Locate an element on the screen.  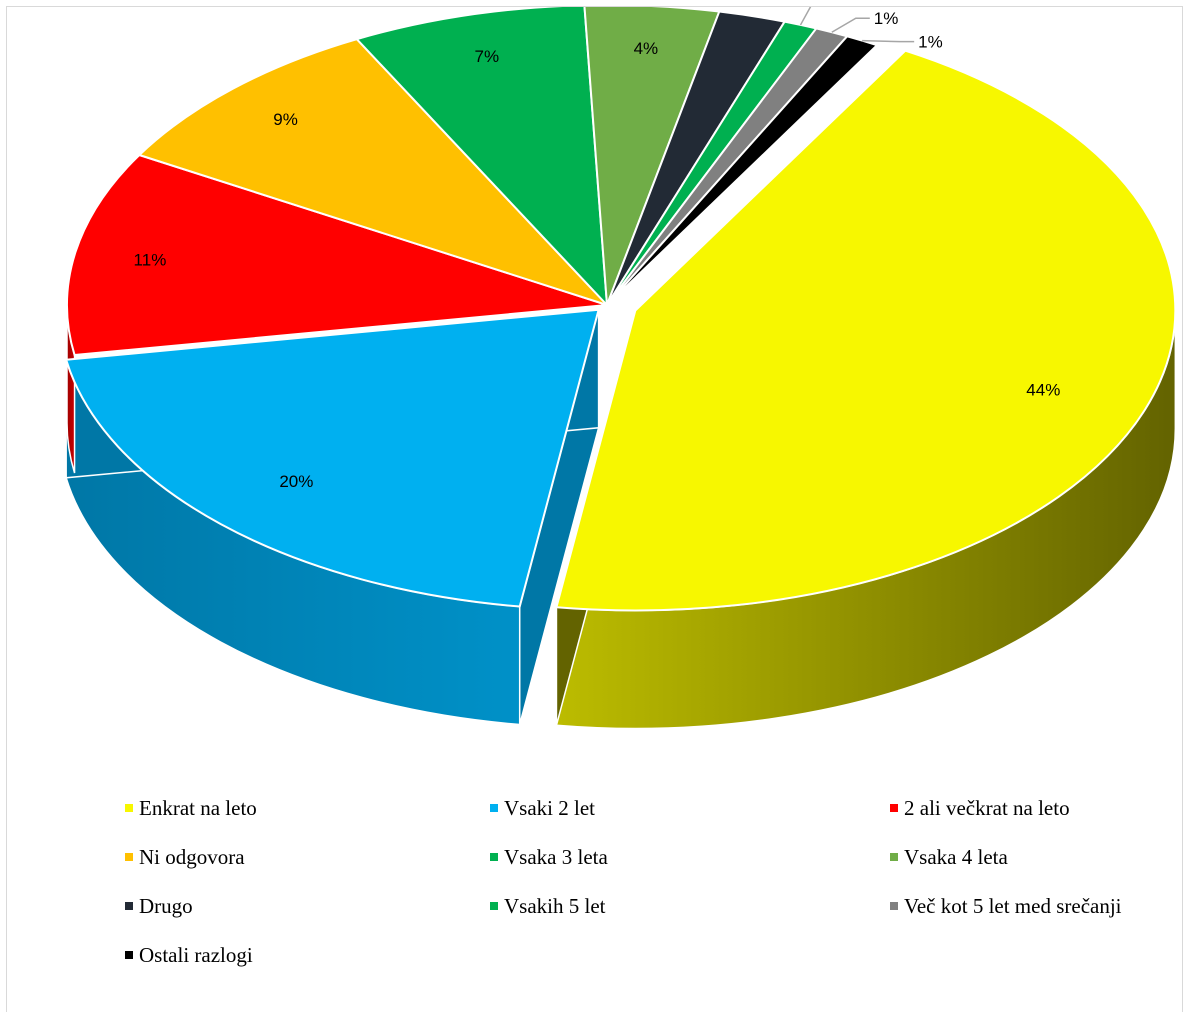
legend-label: 2 ali večkrat na leto is located at coordinates (987, 808).